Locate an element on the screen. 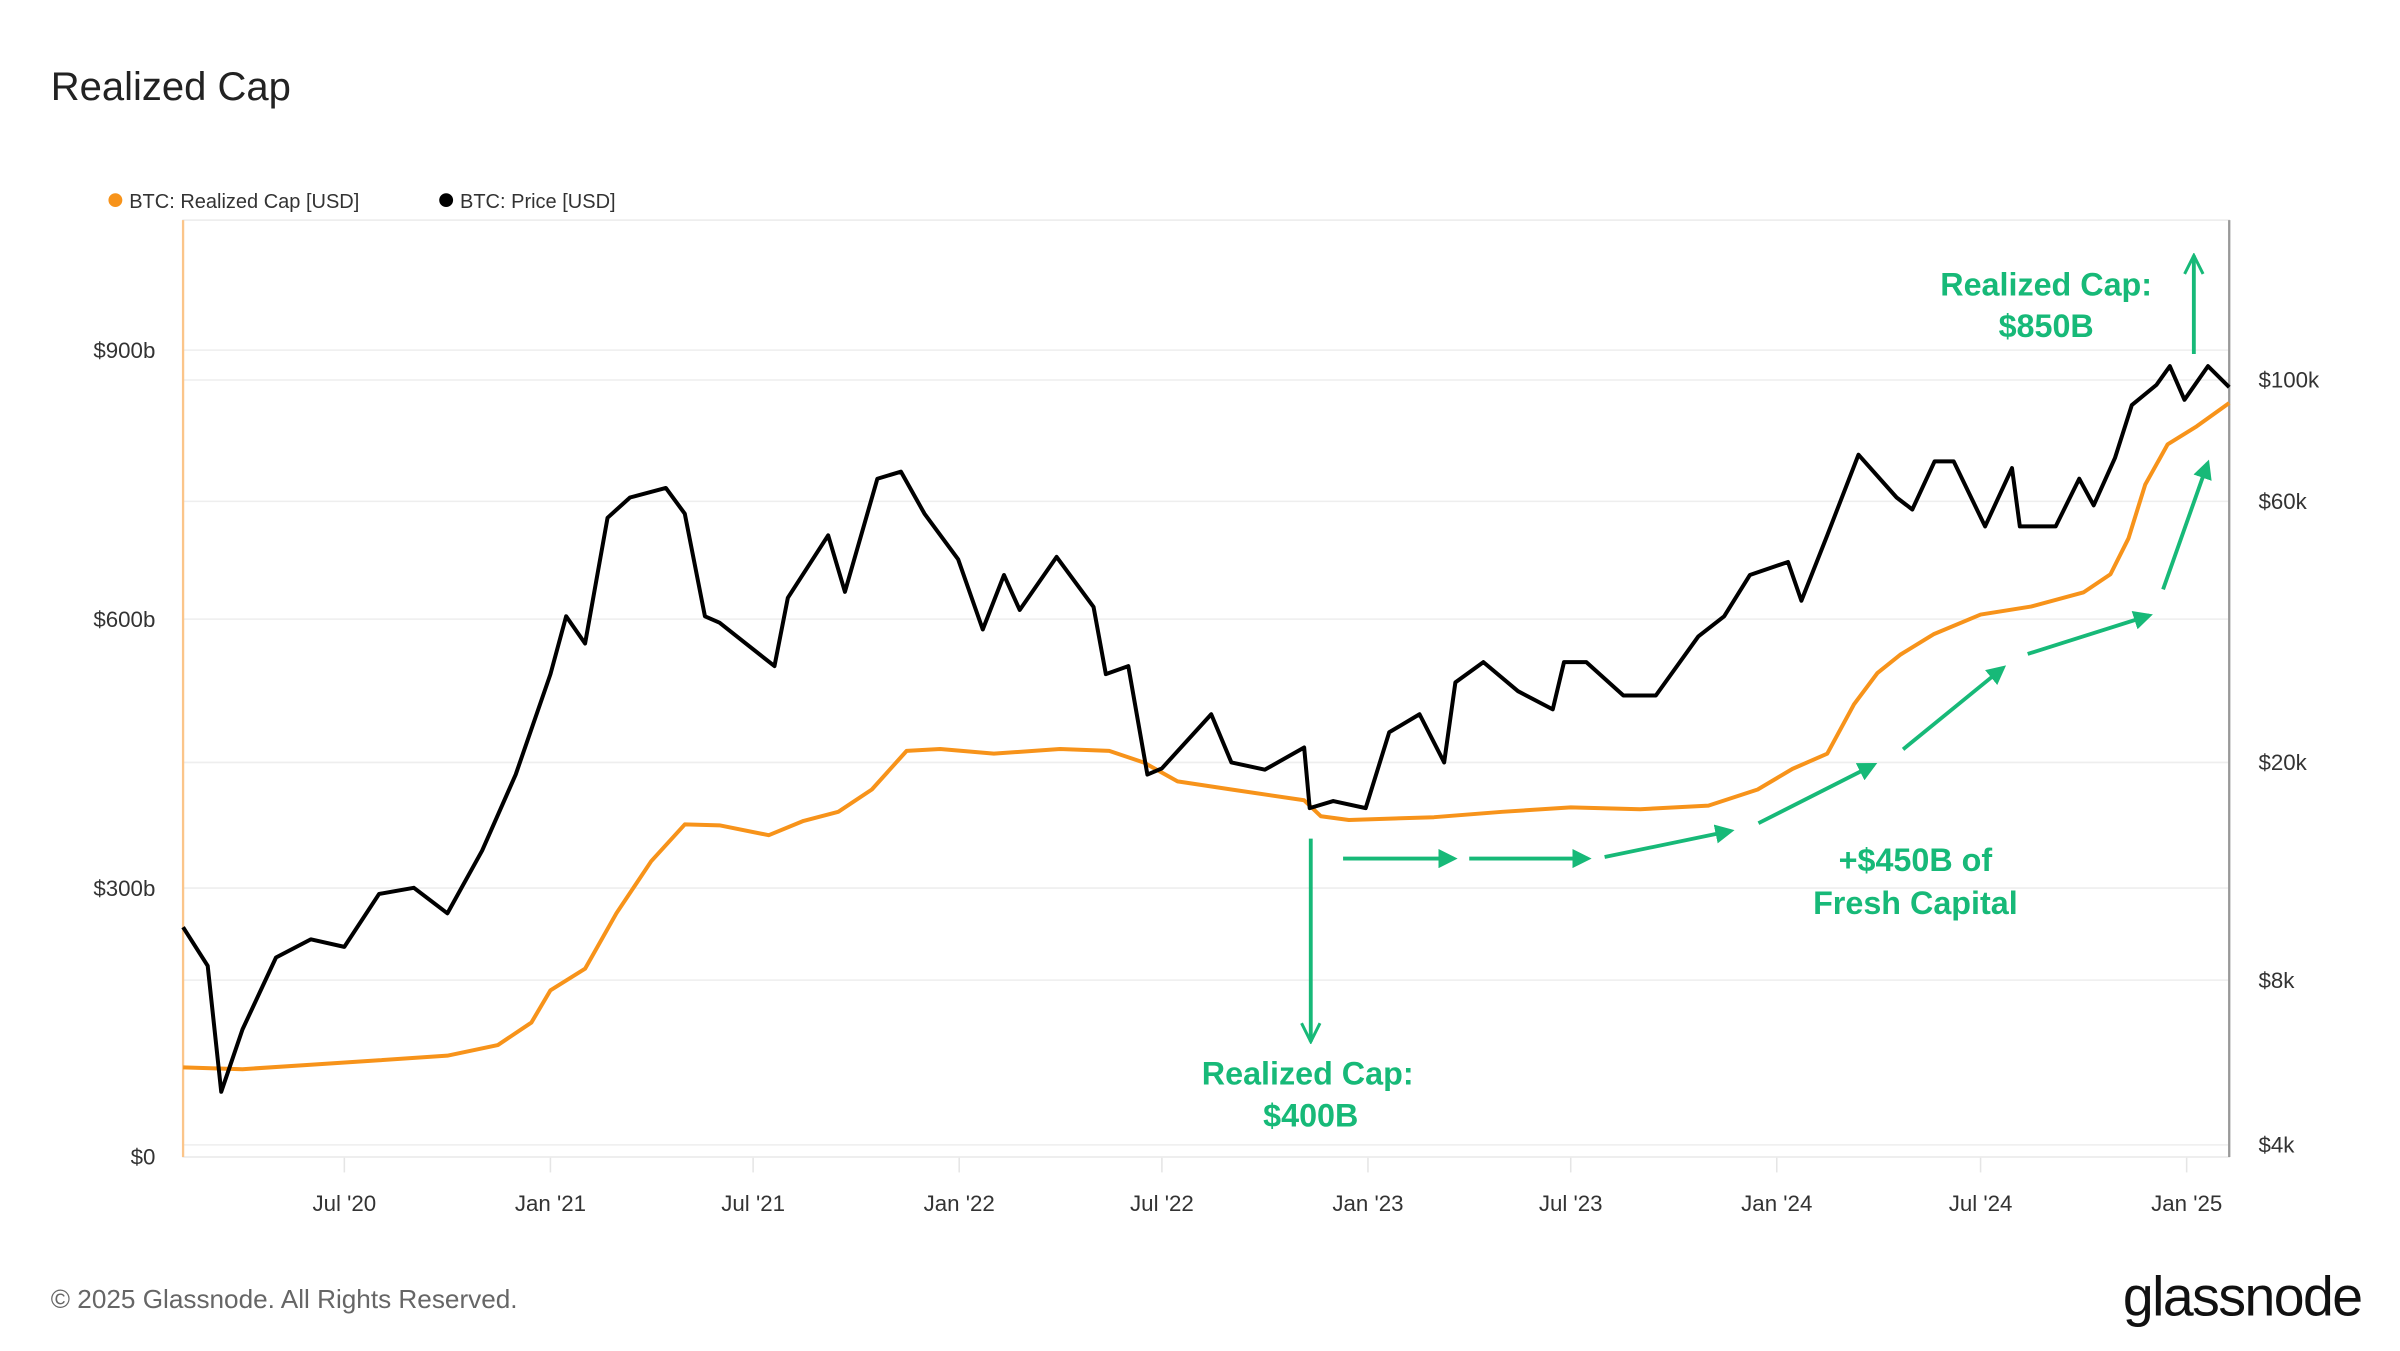 This screenshot has width=2400, height=1351. y-right-tick-label: $8k is located at coordinates (2276, 980).